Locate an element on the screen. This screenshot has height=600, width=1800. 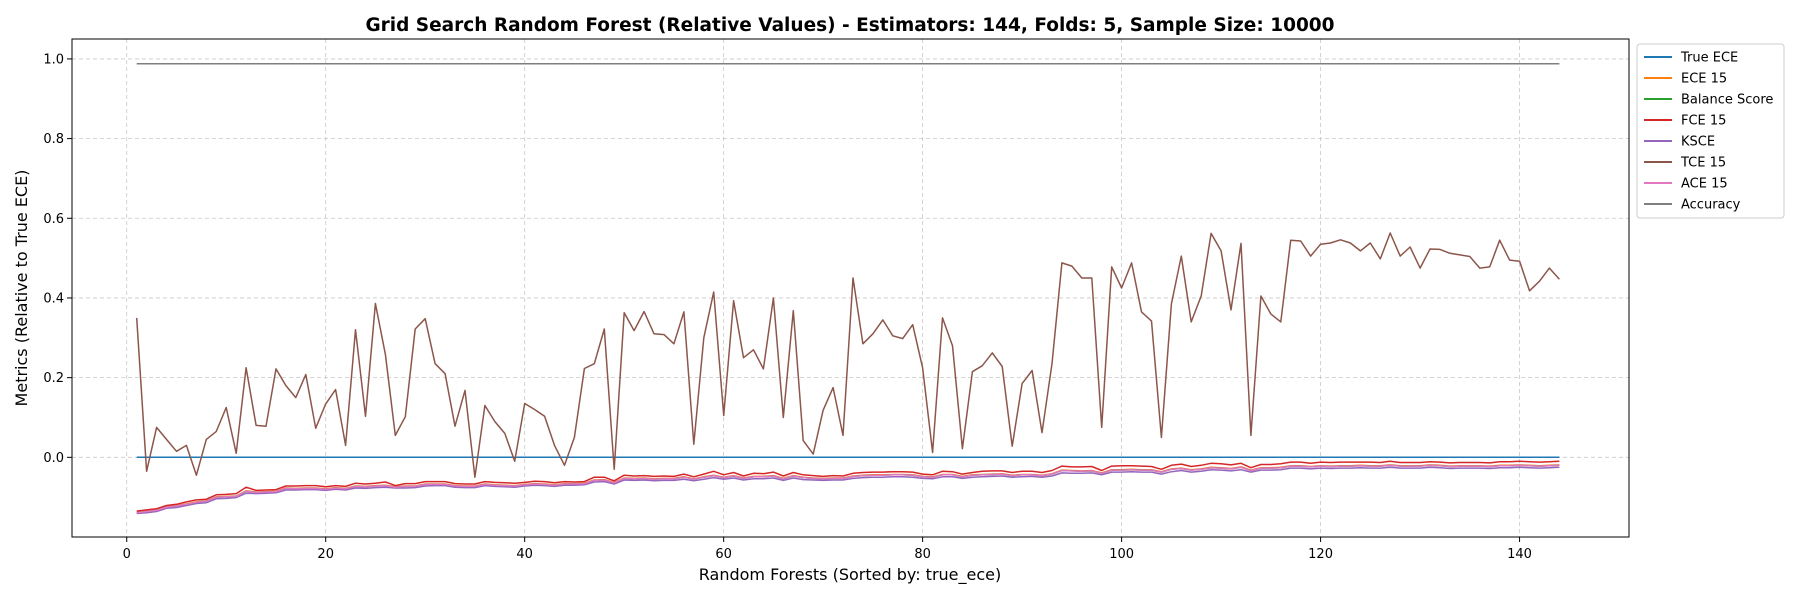
x-tick-label: 40 is located at coordinates (524, 554).